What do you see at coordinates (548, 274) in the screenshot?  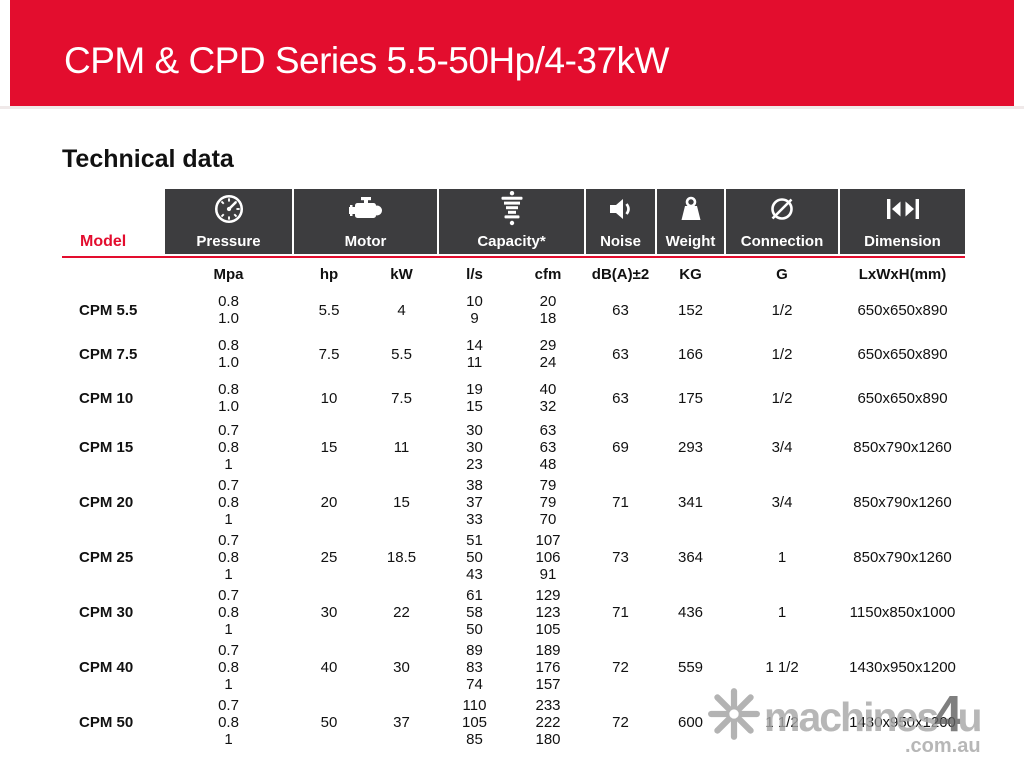 I see `unit-cfm: cfm` at bounding box center [548, 274].